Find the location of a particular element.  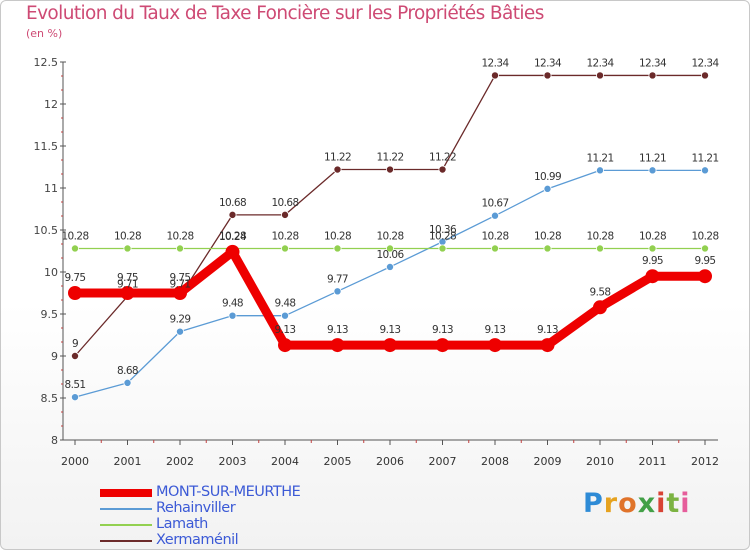

x-tick-label: 2004 is located at coordinates (285, 461).